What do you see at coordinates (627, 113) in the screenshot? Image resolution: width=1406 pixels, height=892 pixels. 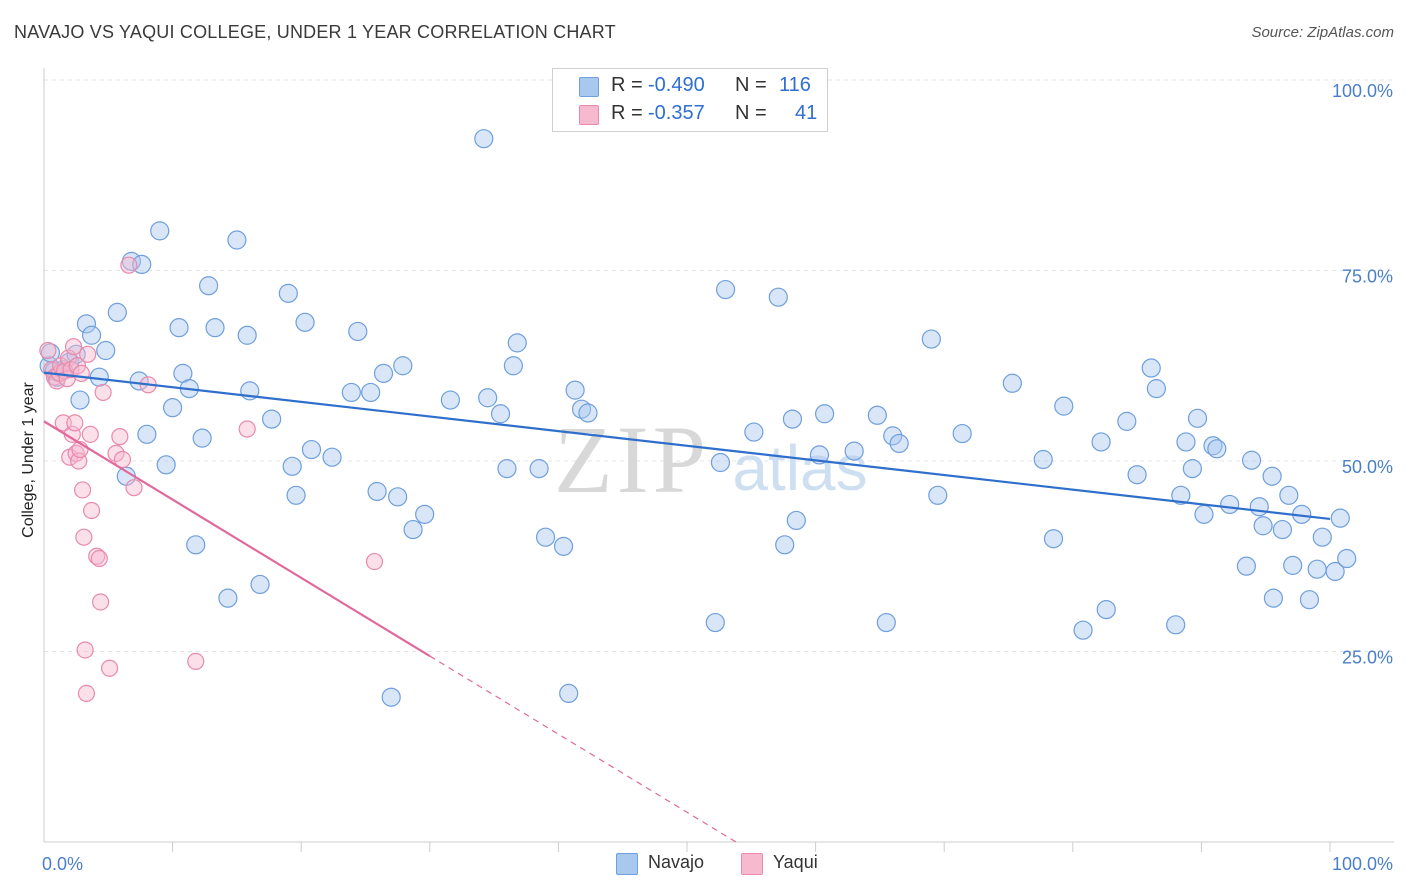 I see `yaqui-r-label: R =` at bounding box center [627, 113].